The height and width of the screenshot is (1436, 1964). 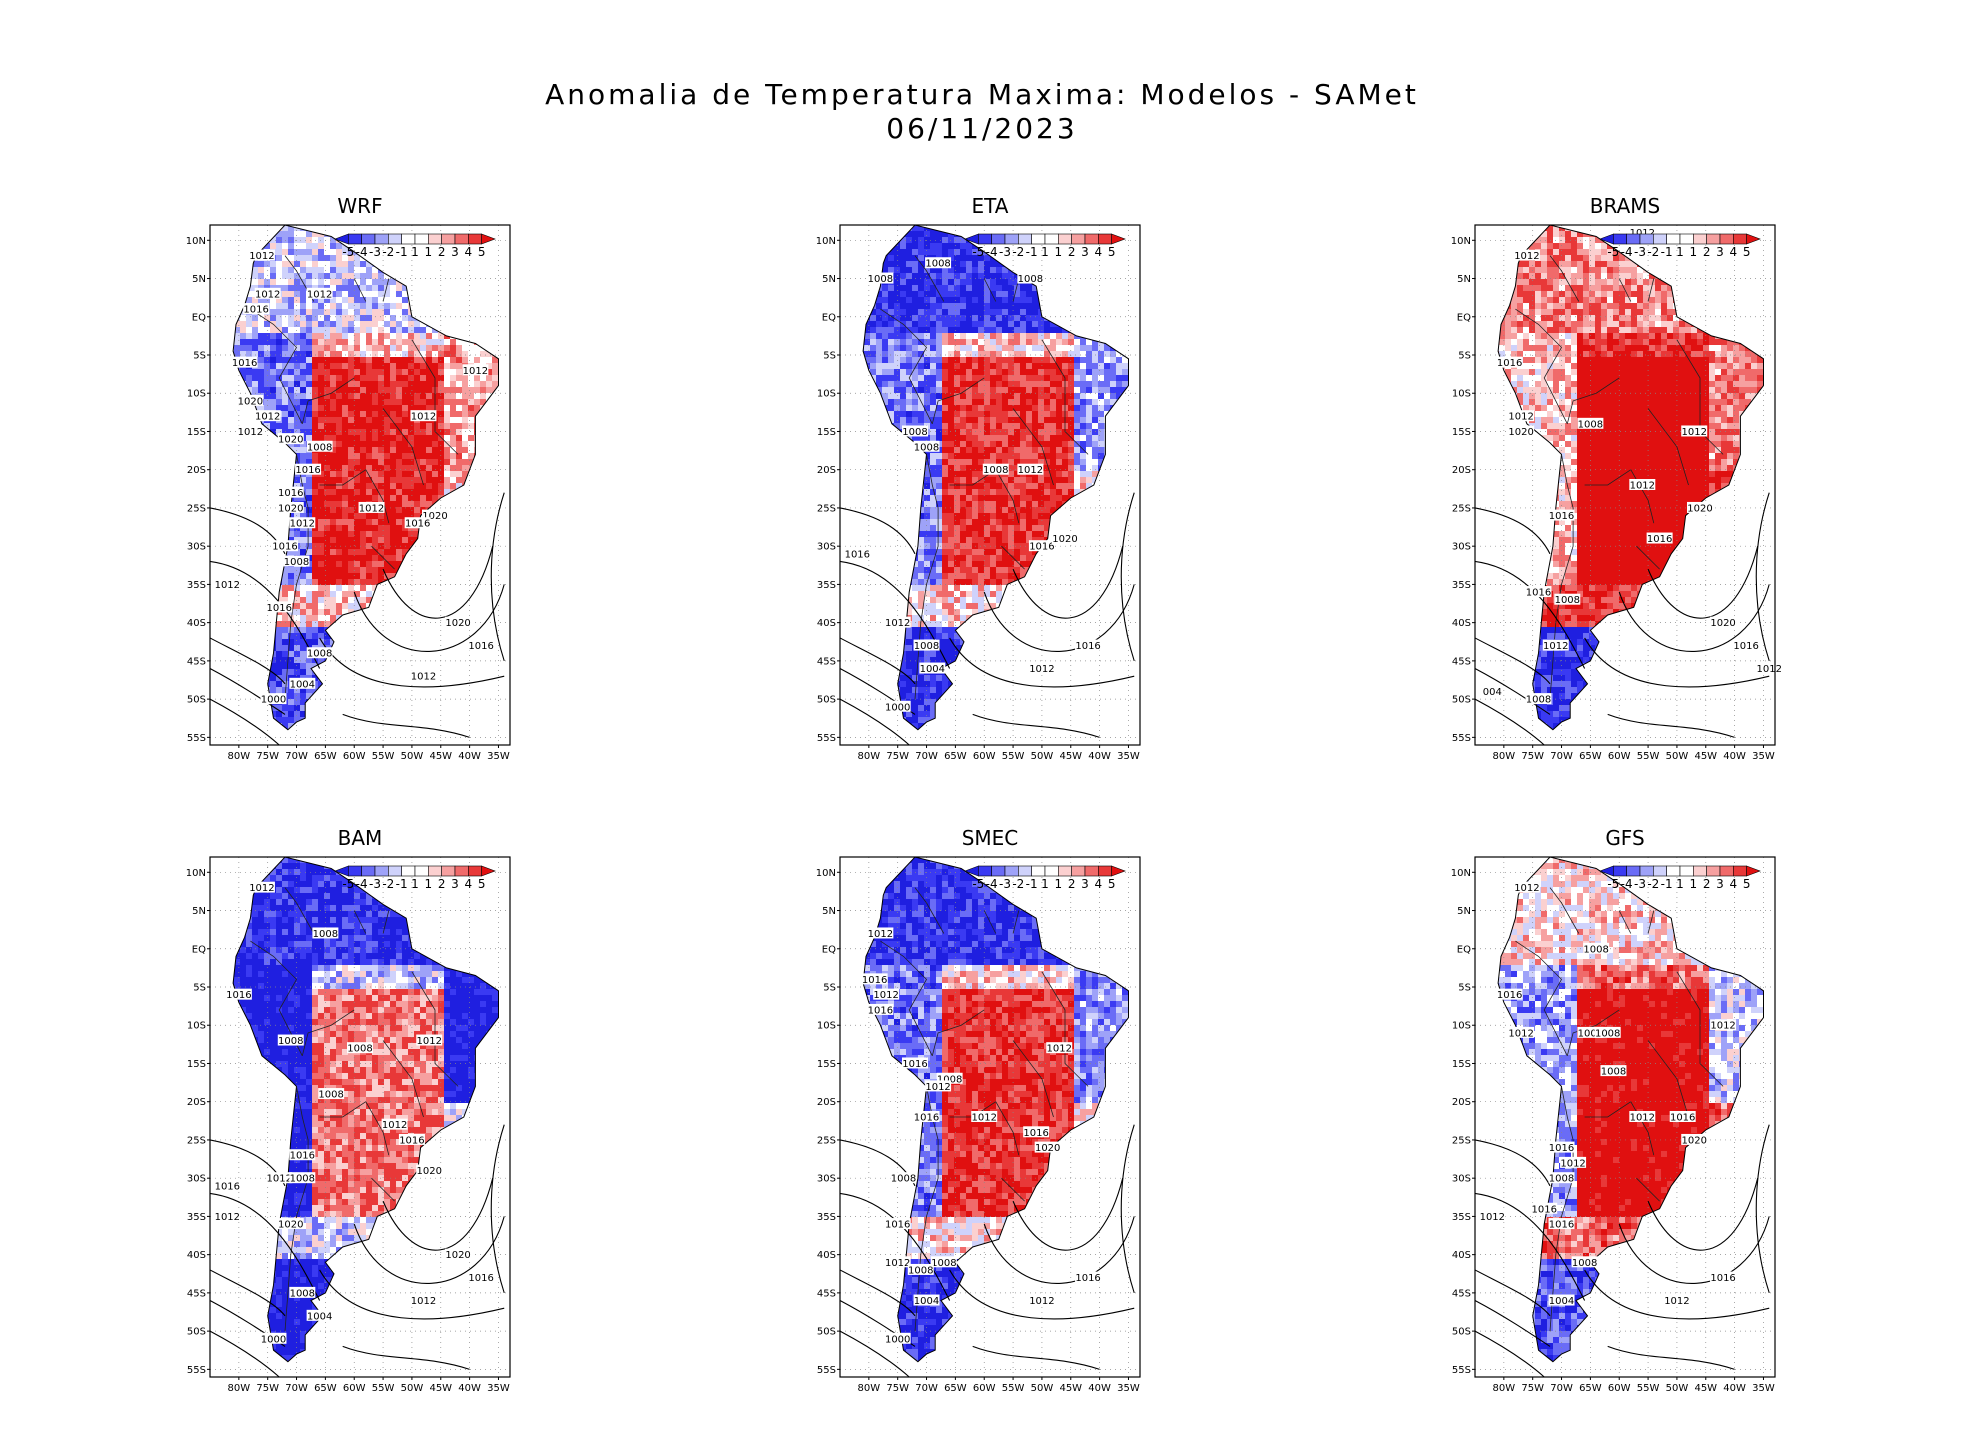 I want to click on coastline, so click(x=995, y=477).